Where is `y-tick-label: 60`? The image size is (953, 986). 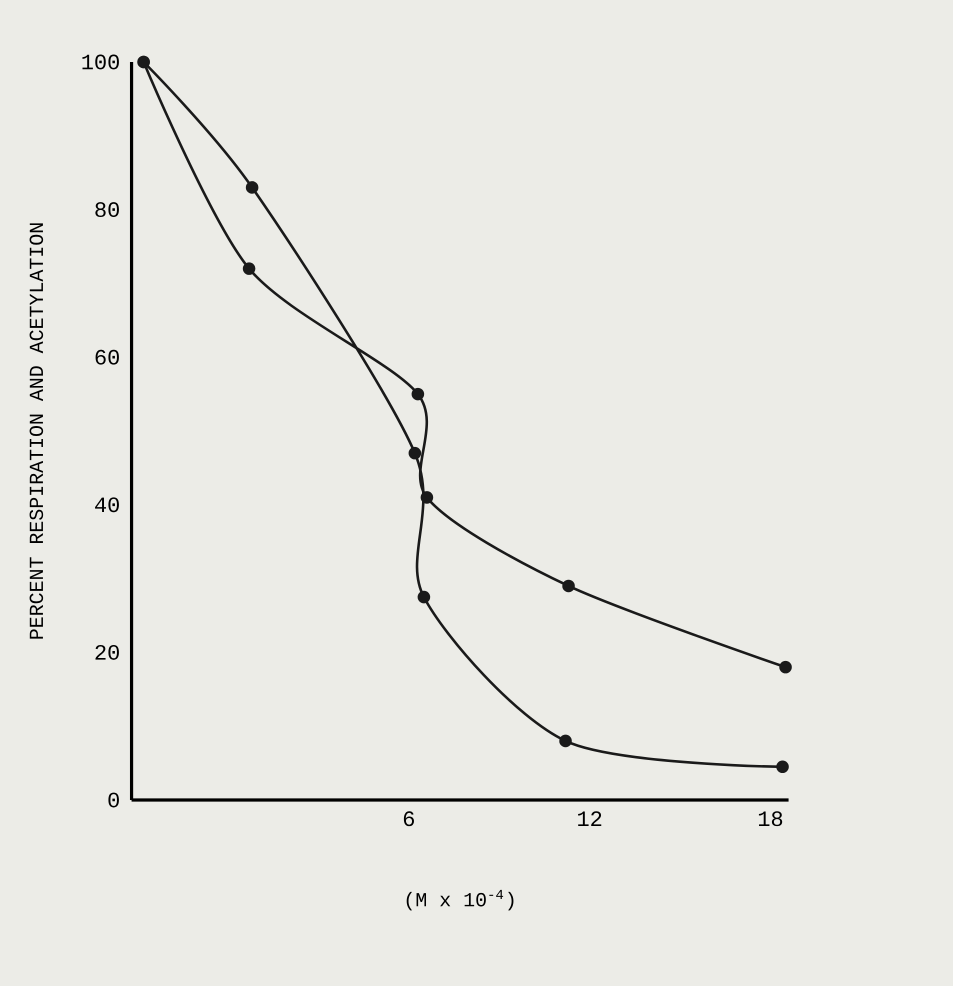
y-tick-label: 60 is located at coordinates (107, 357).